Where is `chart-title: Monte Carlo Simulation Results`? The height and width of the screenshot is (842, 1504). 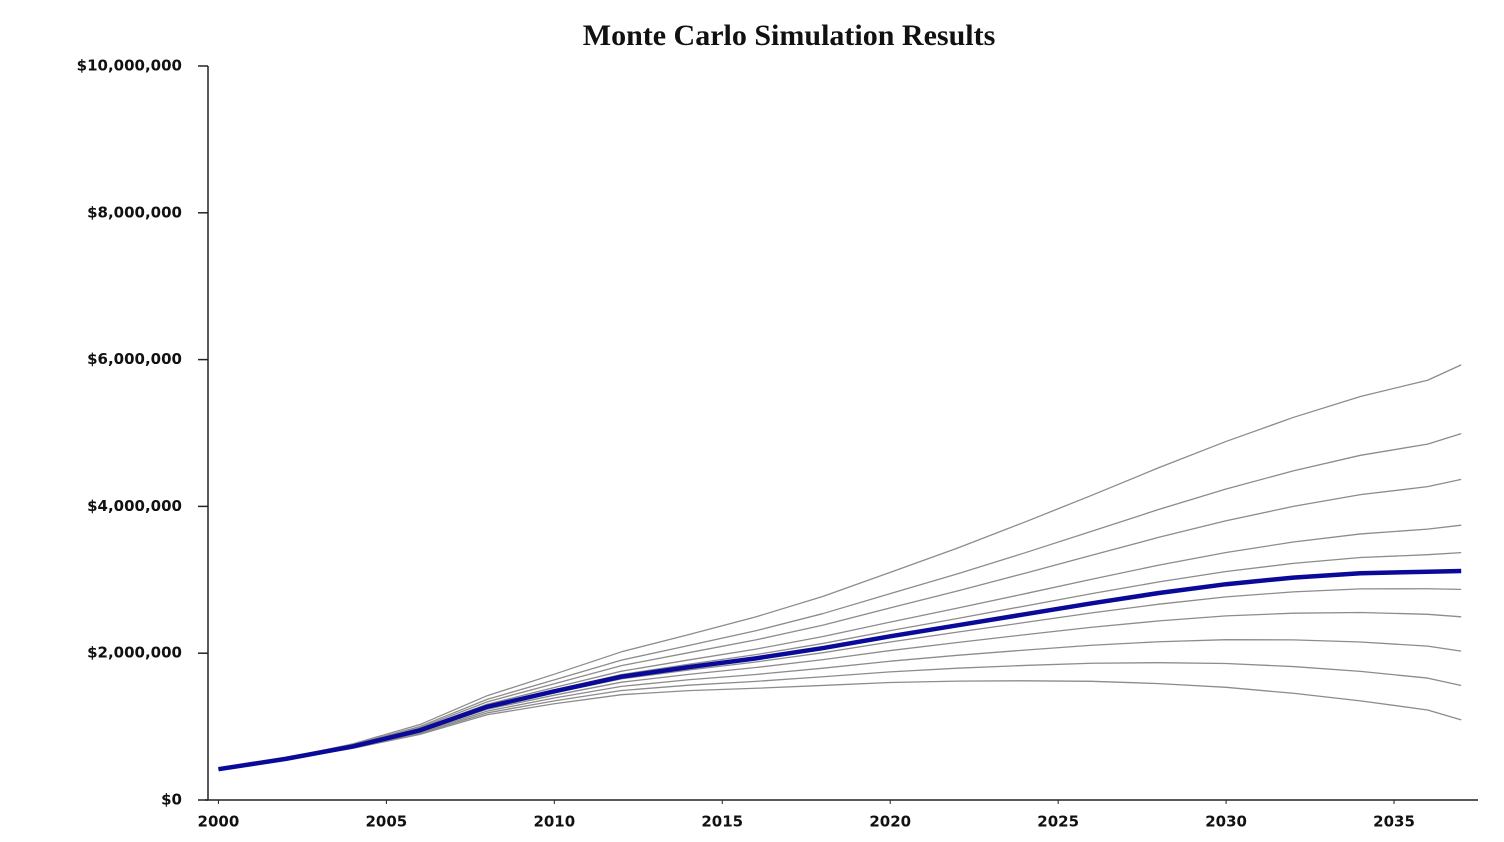
chart-title: Monte Carlo Simulation Results is located at coordinates (789, 35).